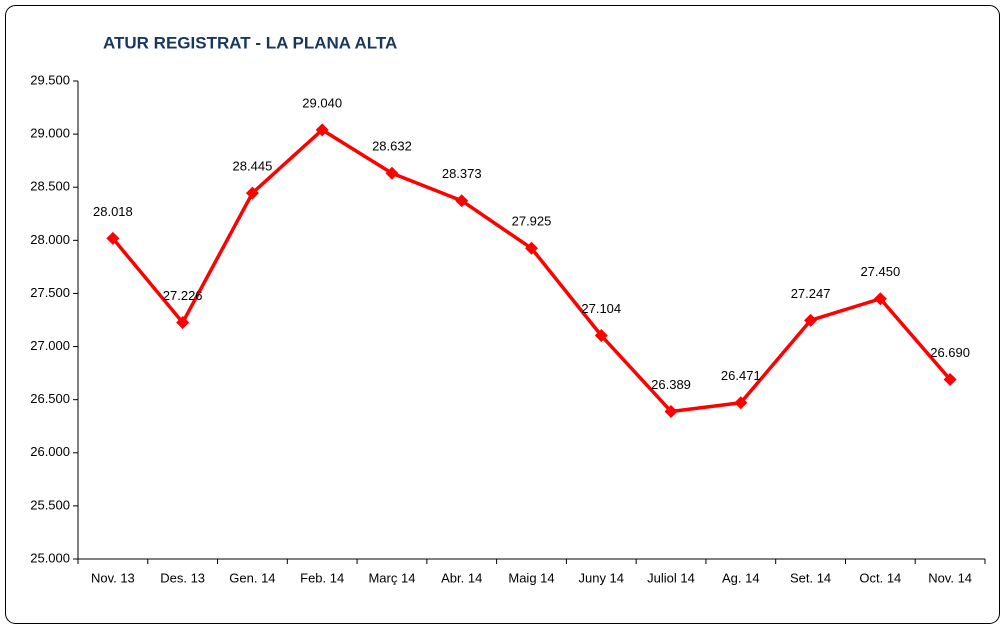 This screenshot has width=1005, height=629. I want to click on x-tick-label: Gen. 14, so click(252, 577).